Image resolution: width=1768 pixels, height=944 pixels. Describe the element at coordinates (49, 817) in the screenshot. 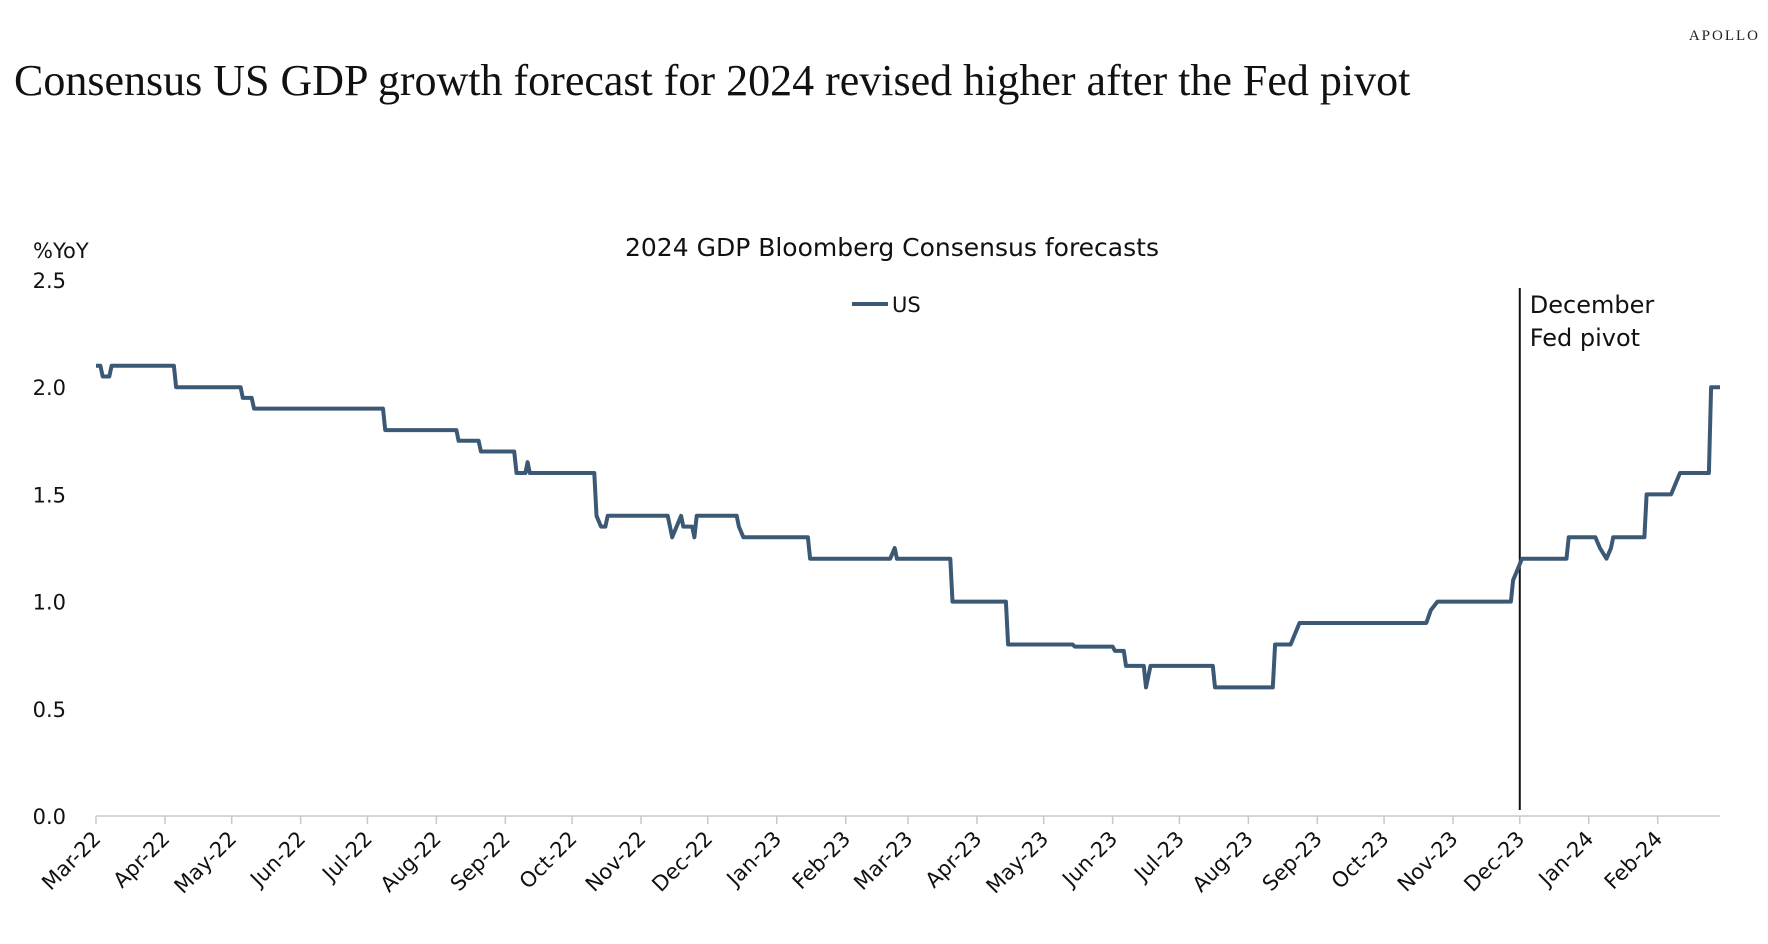

I see `y-tick-label: 0.0` at that location.